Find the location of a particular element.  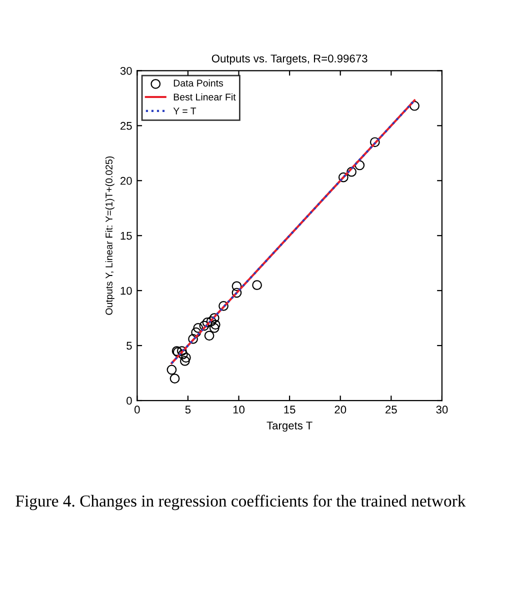

x-tick-label: 20 is located at coordinates (340, 410).